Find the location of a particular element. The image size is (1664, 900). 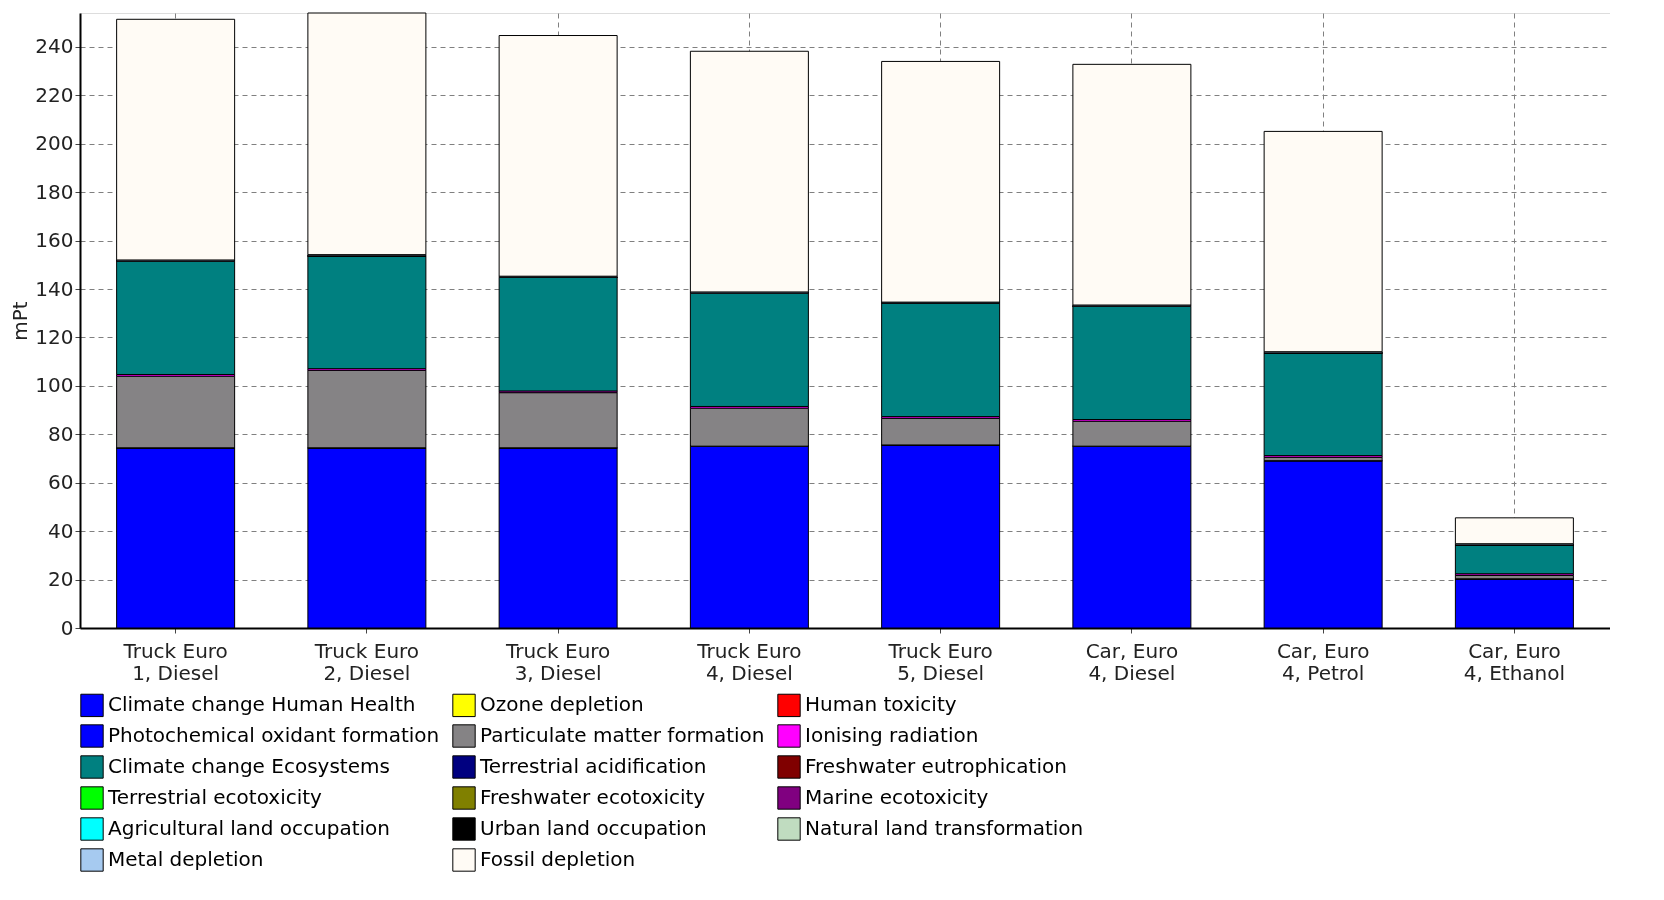

x-tick-label: Car, Euro 4, Diesel is located at coordinates (1132, 661).